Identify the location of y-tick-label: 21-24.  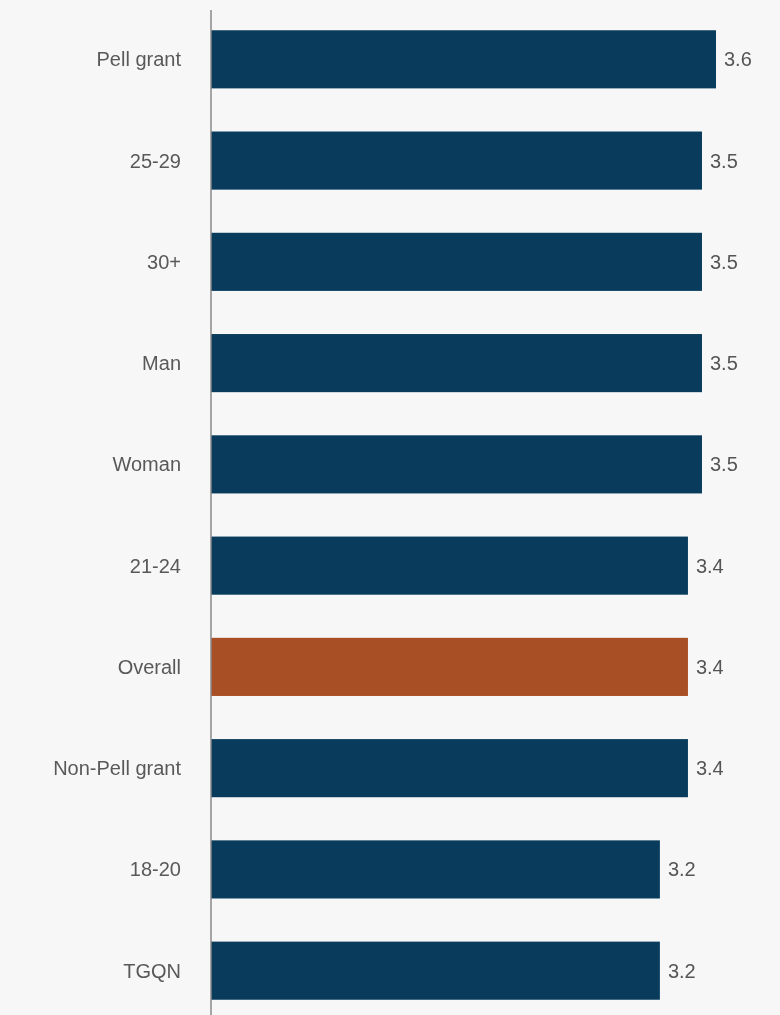
(155, 565).